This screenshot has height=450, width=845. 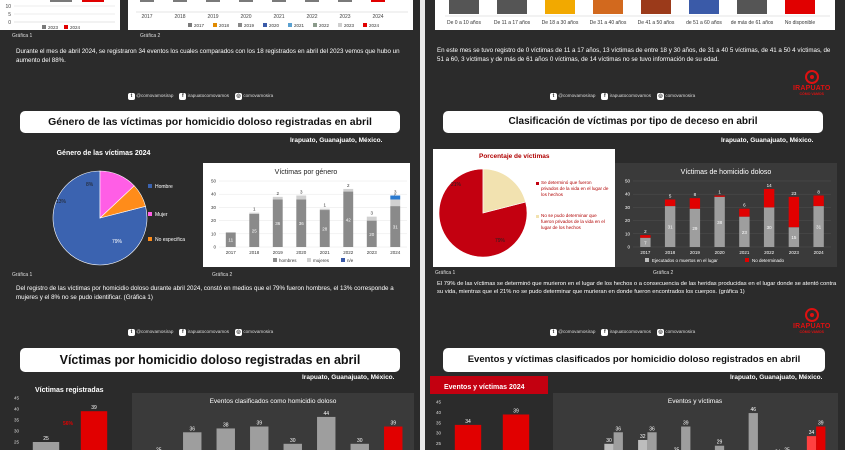 What do you see at coordinates (17, 431) in the screenshot?
I see `y-tick: 30` at bounding box center [17, 431].